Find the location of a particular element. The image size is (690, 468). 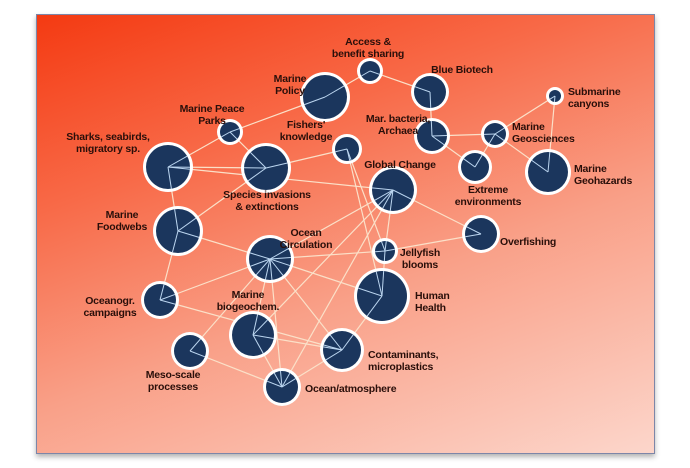

node-label: Fishers' knowledge is located at coordinates (306, 131).